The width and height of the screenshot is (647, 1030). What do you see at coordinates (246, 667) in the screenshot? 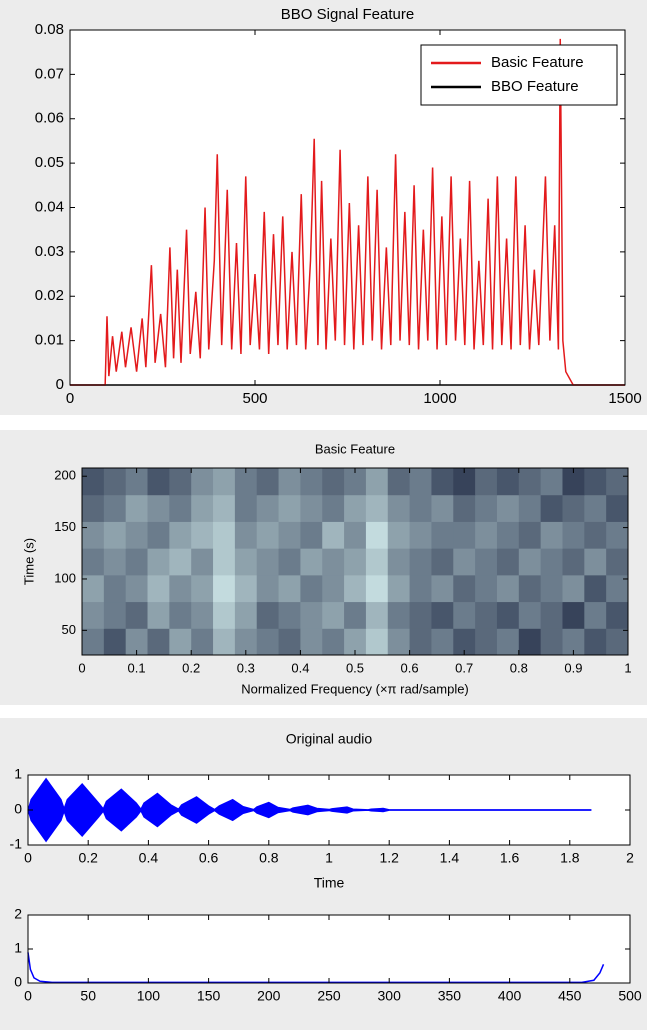
I see `x-tick-label: 0.3` at bounding box center [246, 667].